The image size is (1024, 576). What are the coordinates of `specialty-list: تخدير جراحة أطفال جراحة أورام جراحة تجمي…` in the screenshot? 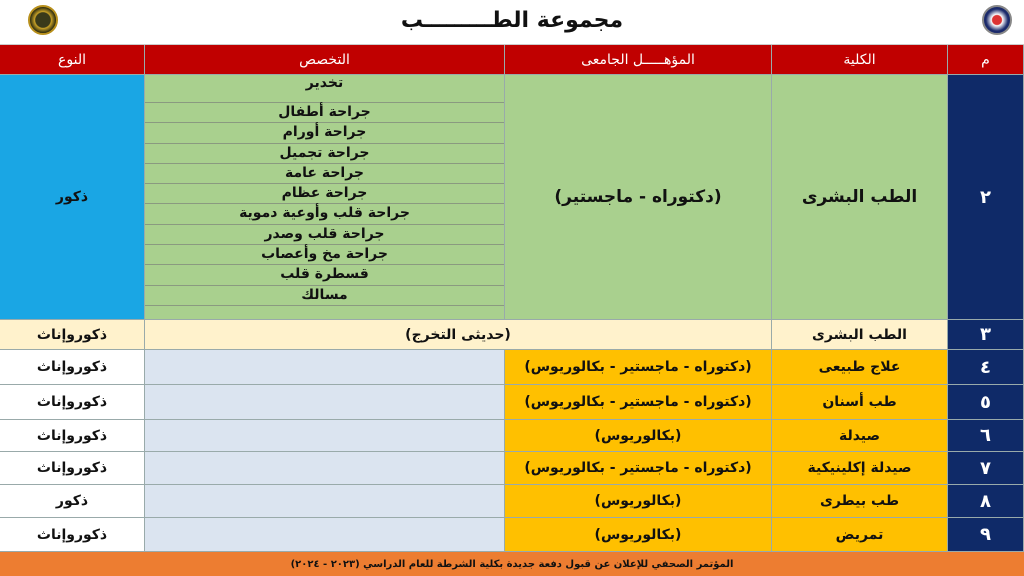 It's located at (325, 197).